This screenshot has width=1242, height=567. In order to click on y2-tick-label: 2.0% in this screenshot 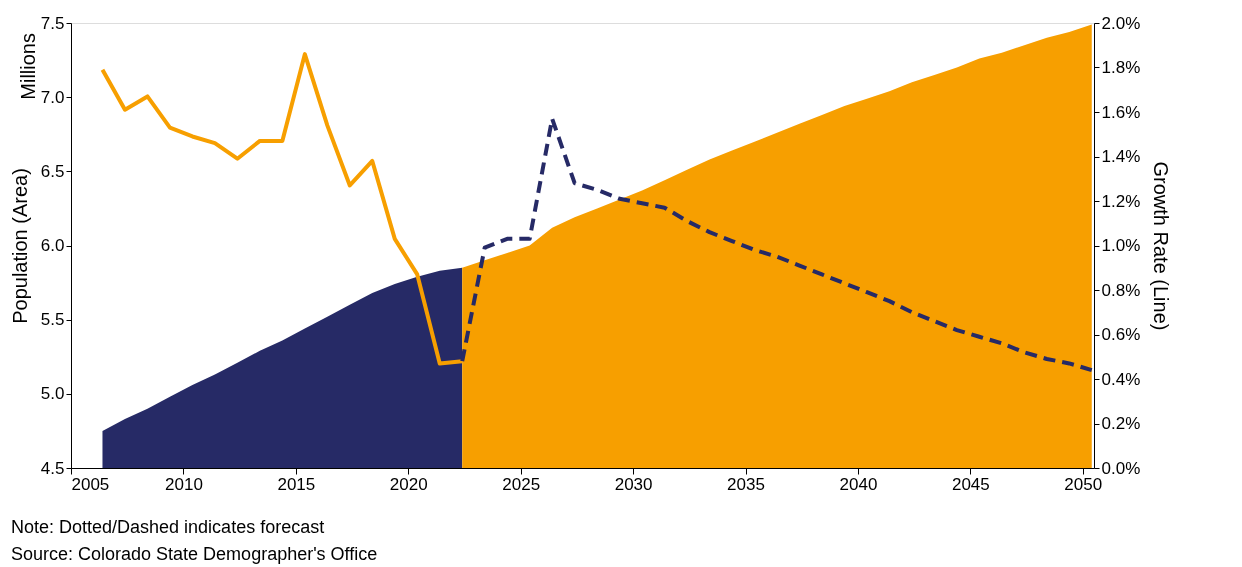, I will do `click(1121, 23)`.